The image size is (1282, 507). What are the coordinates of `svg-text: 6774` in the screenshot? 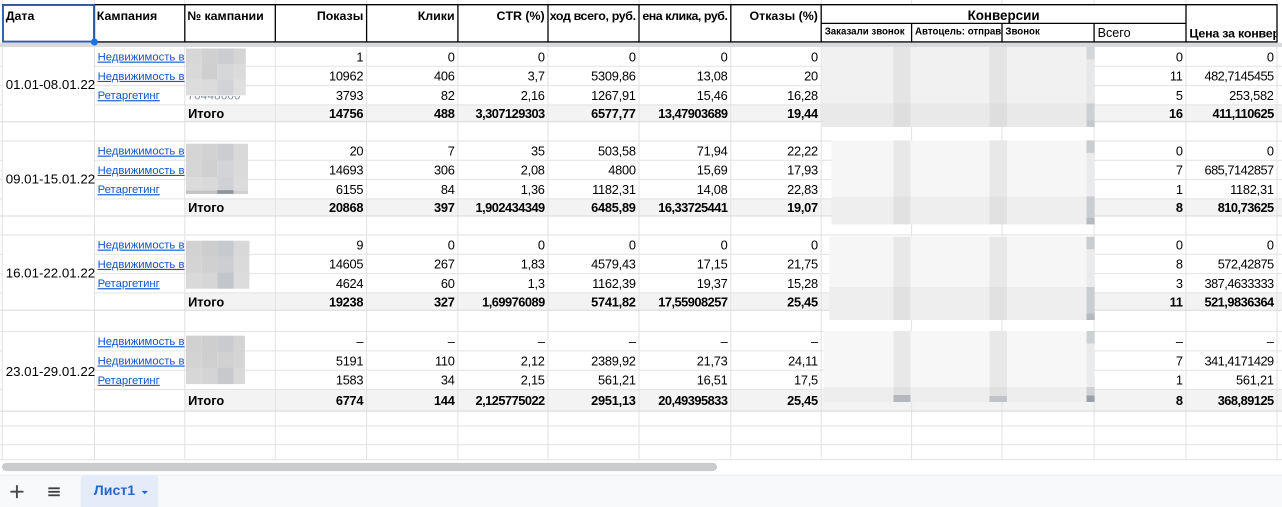 It's located at (350, 400).